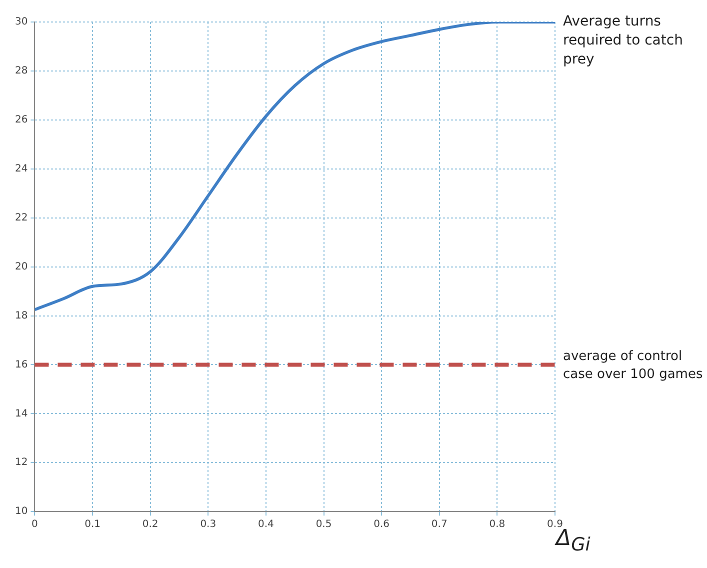 This screenshot has height=568, width=707. What do you see at coordinates (150, 524) in the screenshot?
I see `x-tick-label: 0.2` at bounding box center [150, 524].